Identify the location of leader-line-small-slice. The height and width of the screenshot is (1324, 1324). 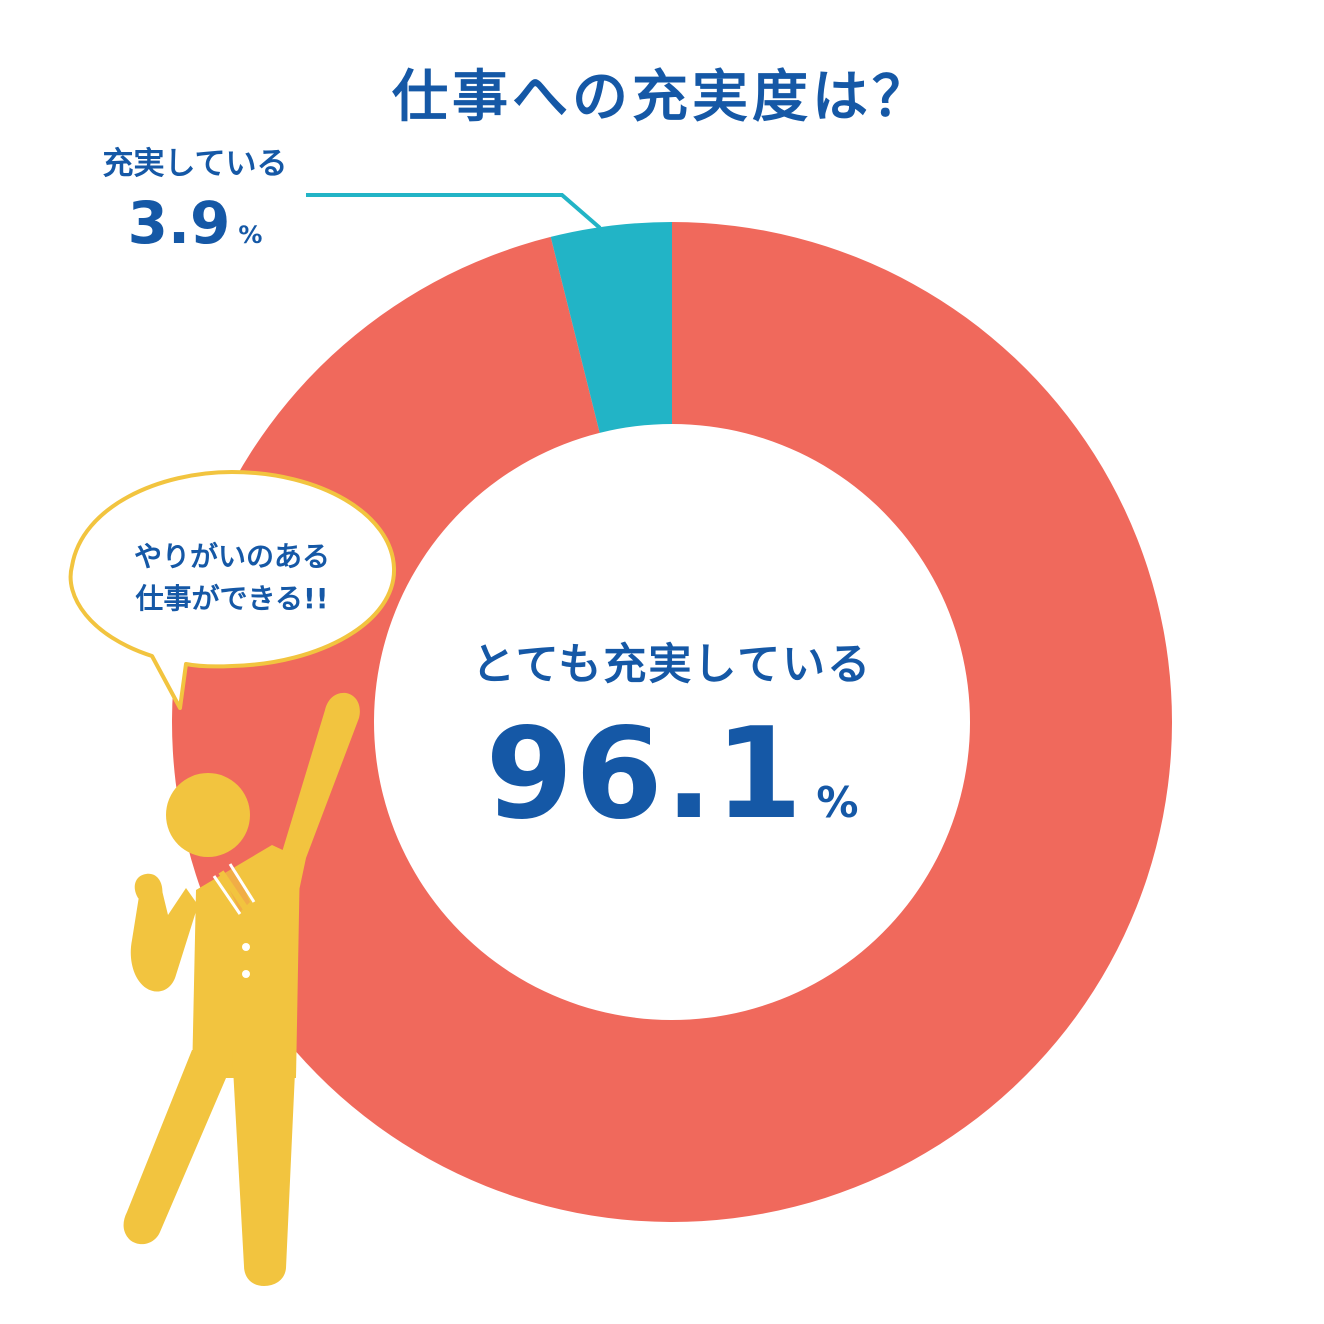
(454, 211).